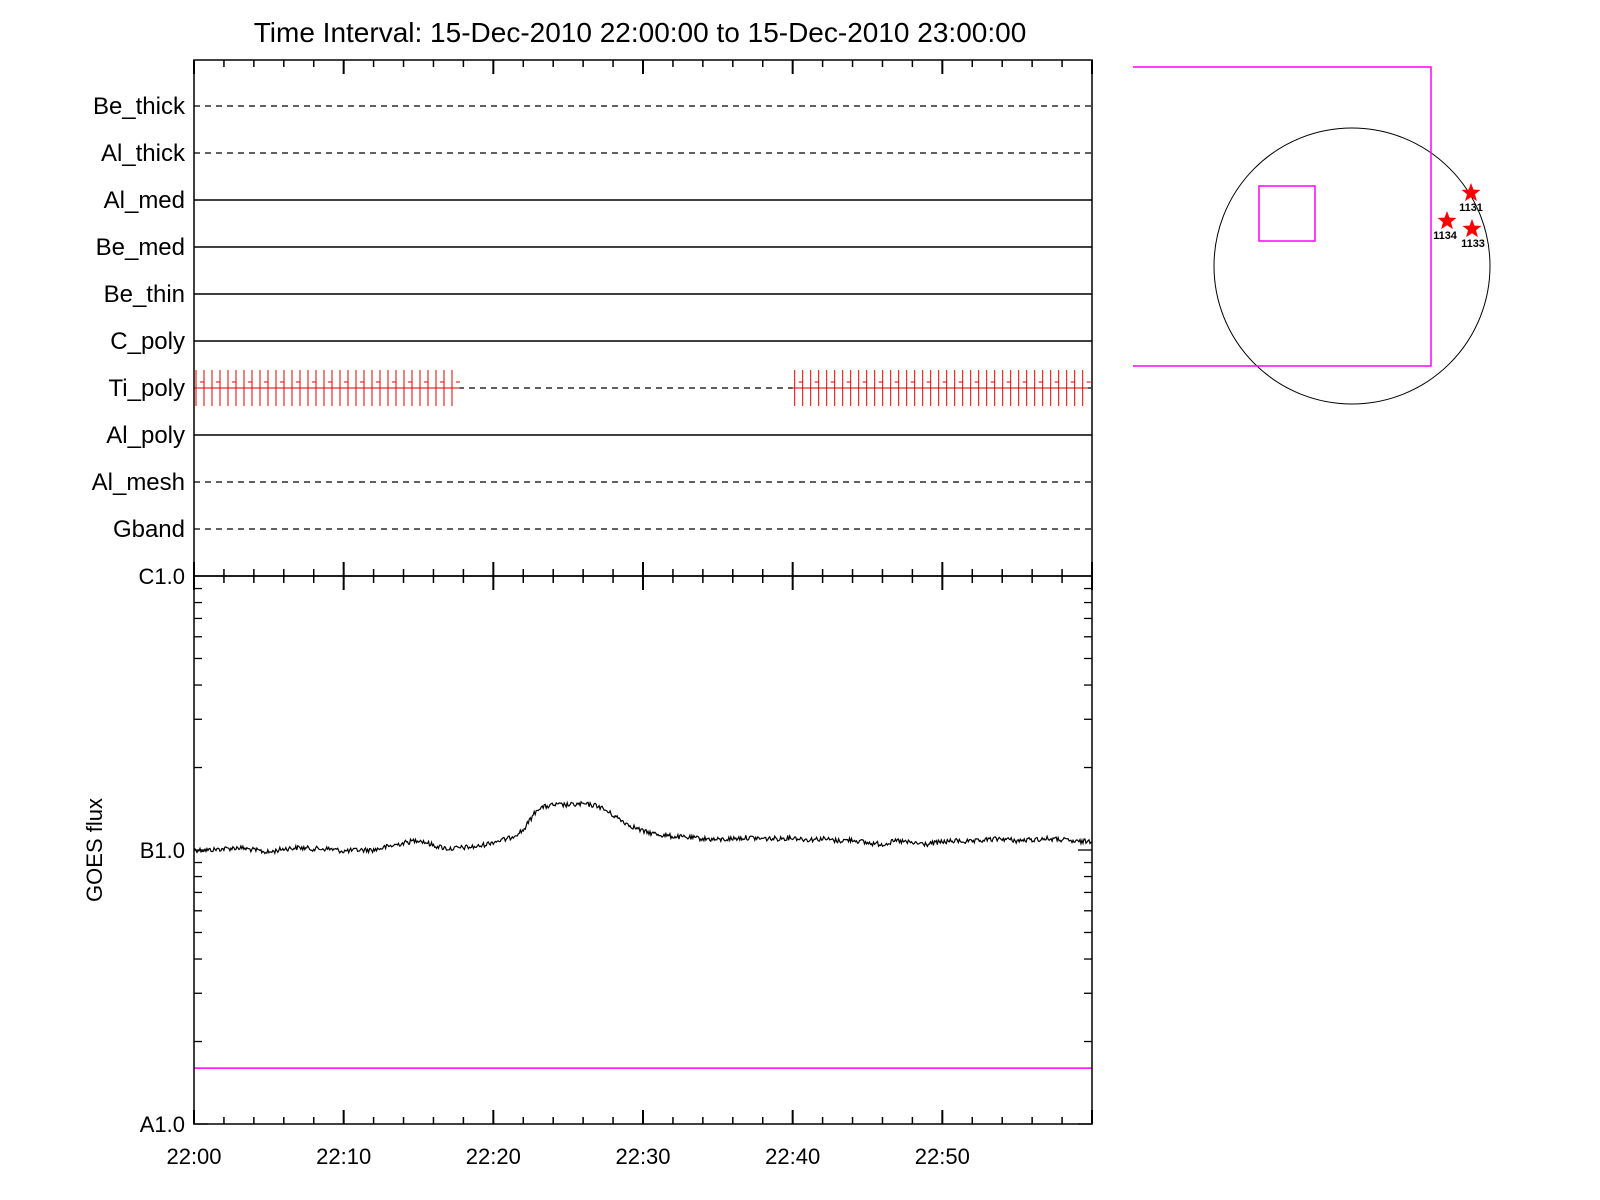 This screenshot has height=1200, width=1600. Describe the element at coordinates (792, 1156) in the screenshot. I see `x-tick-label: 22:40` at that location.